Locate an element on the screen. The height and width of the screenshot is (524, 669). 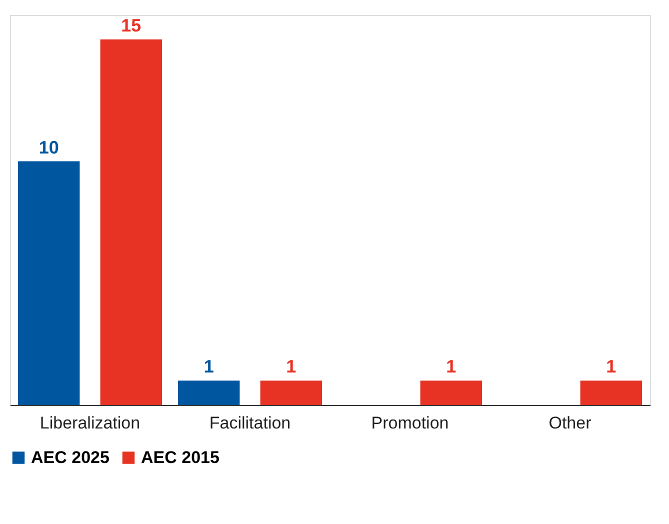
x-tick-label: Liberalization is located at coordinates (90, 423).